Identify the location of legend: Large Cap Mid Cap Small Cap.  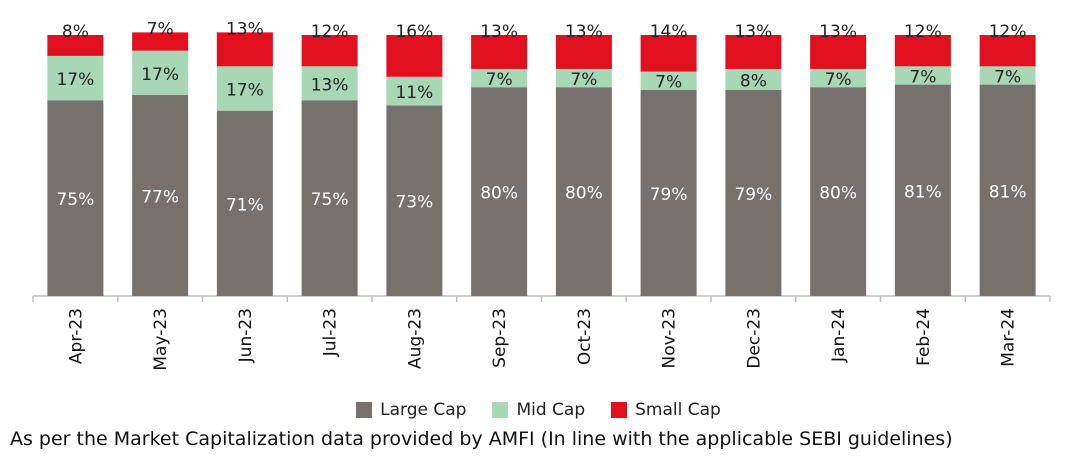
(538, 410).